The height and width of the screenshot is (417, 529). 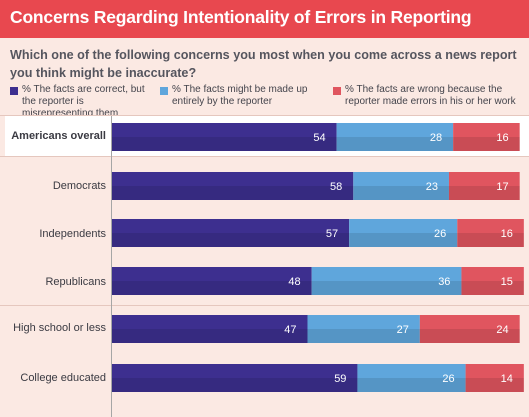 What do you see at coordinates (336, 187) in the screenshot?
I see `bar-democrats-misrepresenting-value-label: 58` at bounding box center [336, 187].